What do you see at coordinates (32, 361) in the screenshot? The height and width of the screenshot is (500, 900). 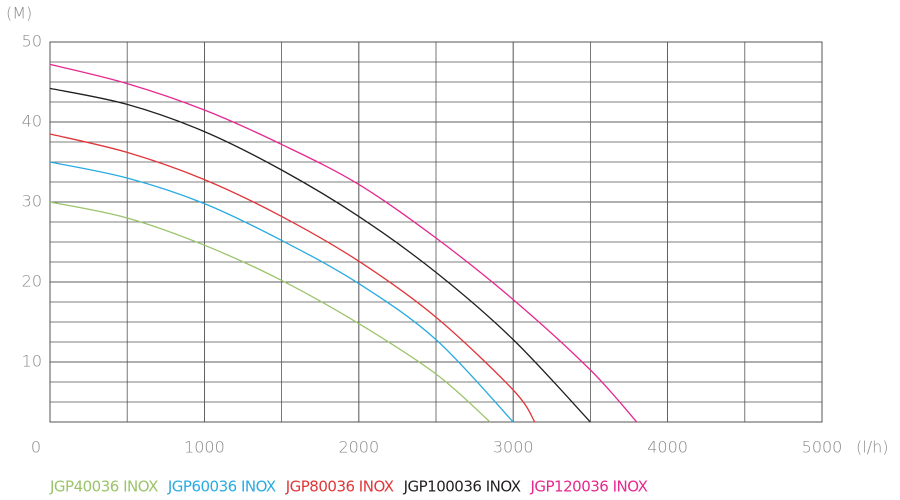 I see `y-tick-label: 10` at bounding box center [32, 361].